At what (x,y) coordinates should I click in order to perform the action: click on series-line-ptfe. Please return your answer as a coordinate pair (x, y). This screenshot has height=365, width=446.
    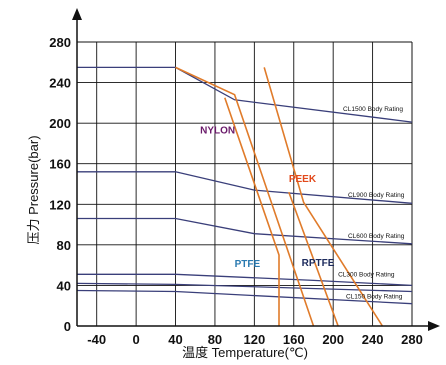
    Looking at the image, I should click on (252, 211).